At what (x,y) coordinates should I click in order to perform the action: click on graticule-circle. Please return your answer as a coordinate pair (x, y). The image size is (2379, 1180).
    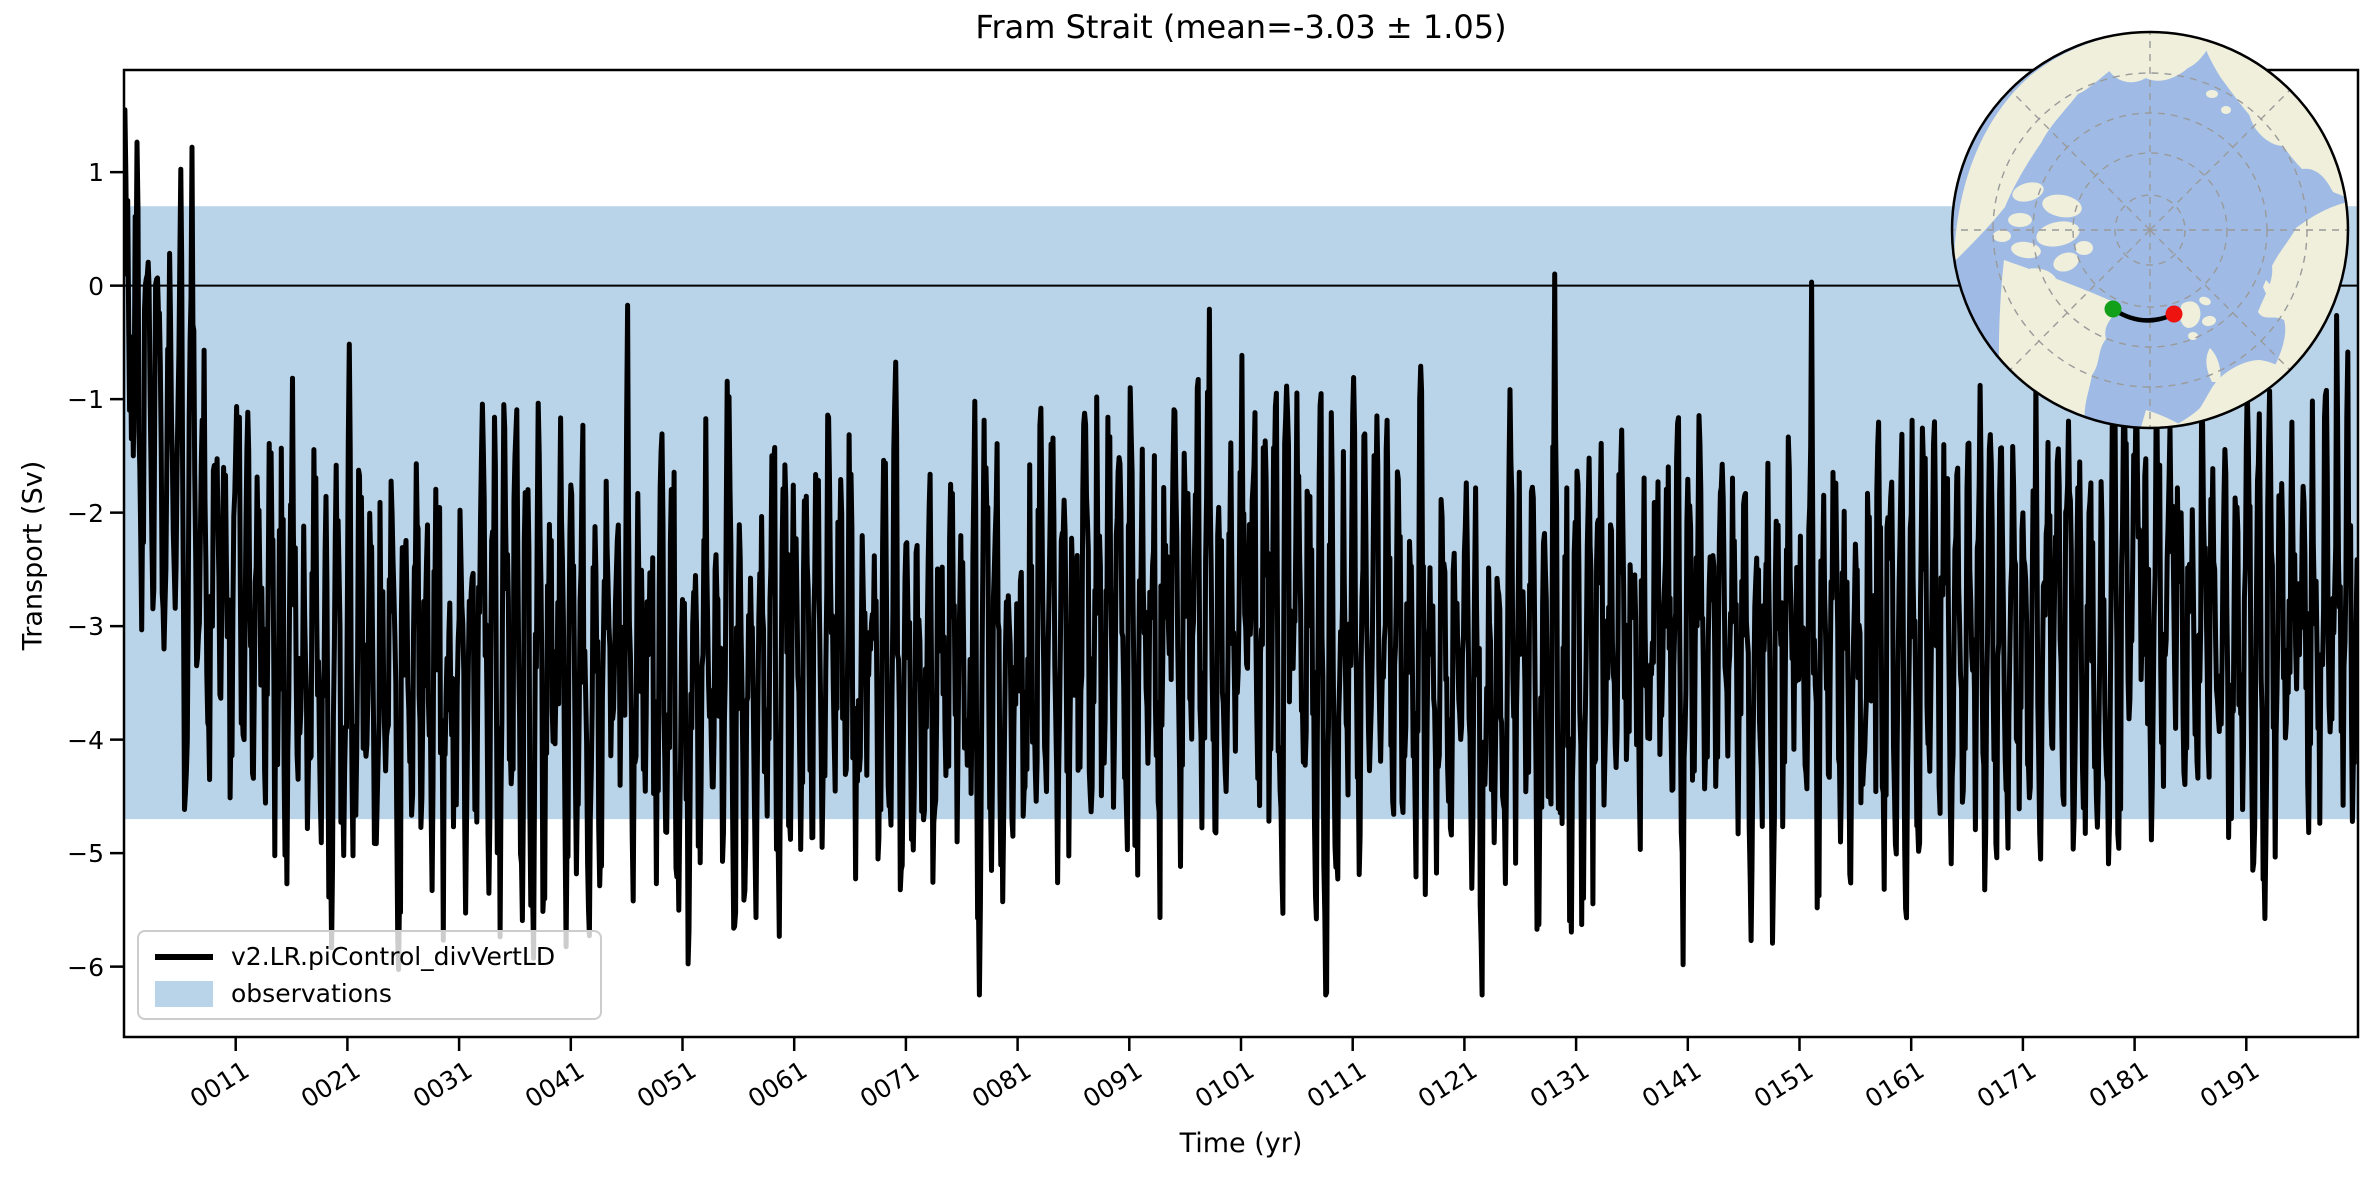
    Looking at the image, I should click on (2150, 230).